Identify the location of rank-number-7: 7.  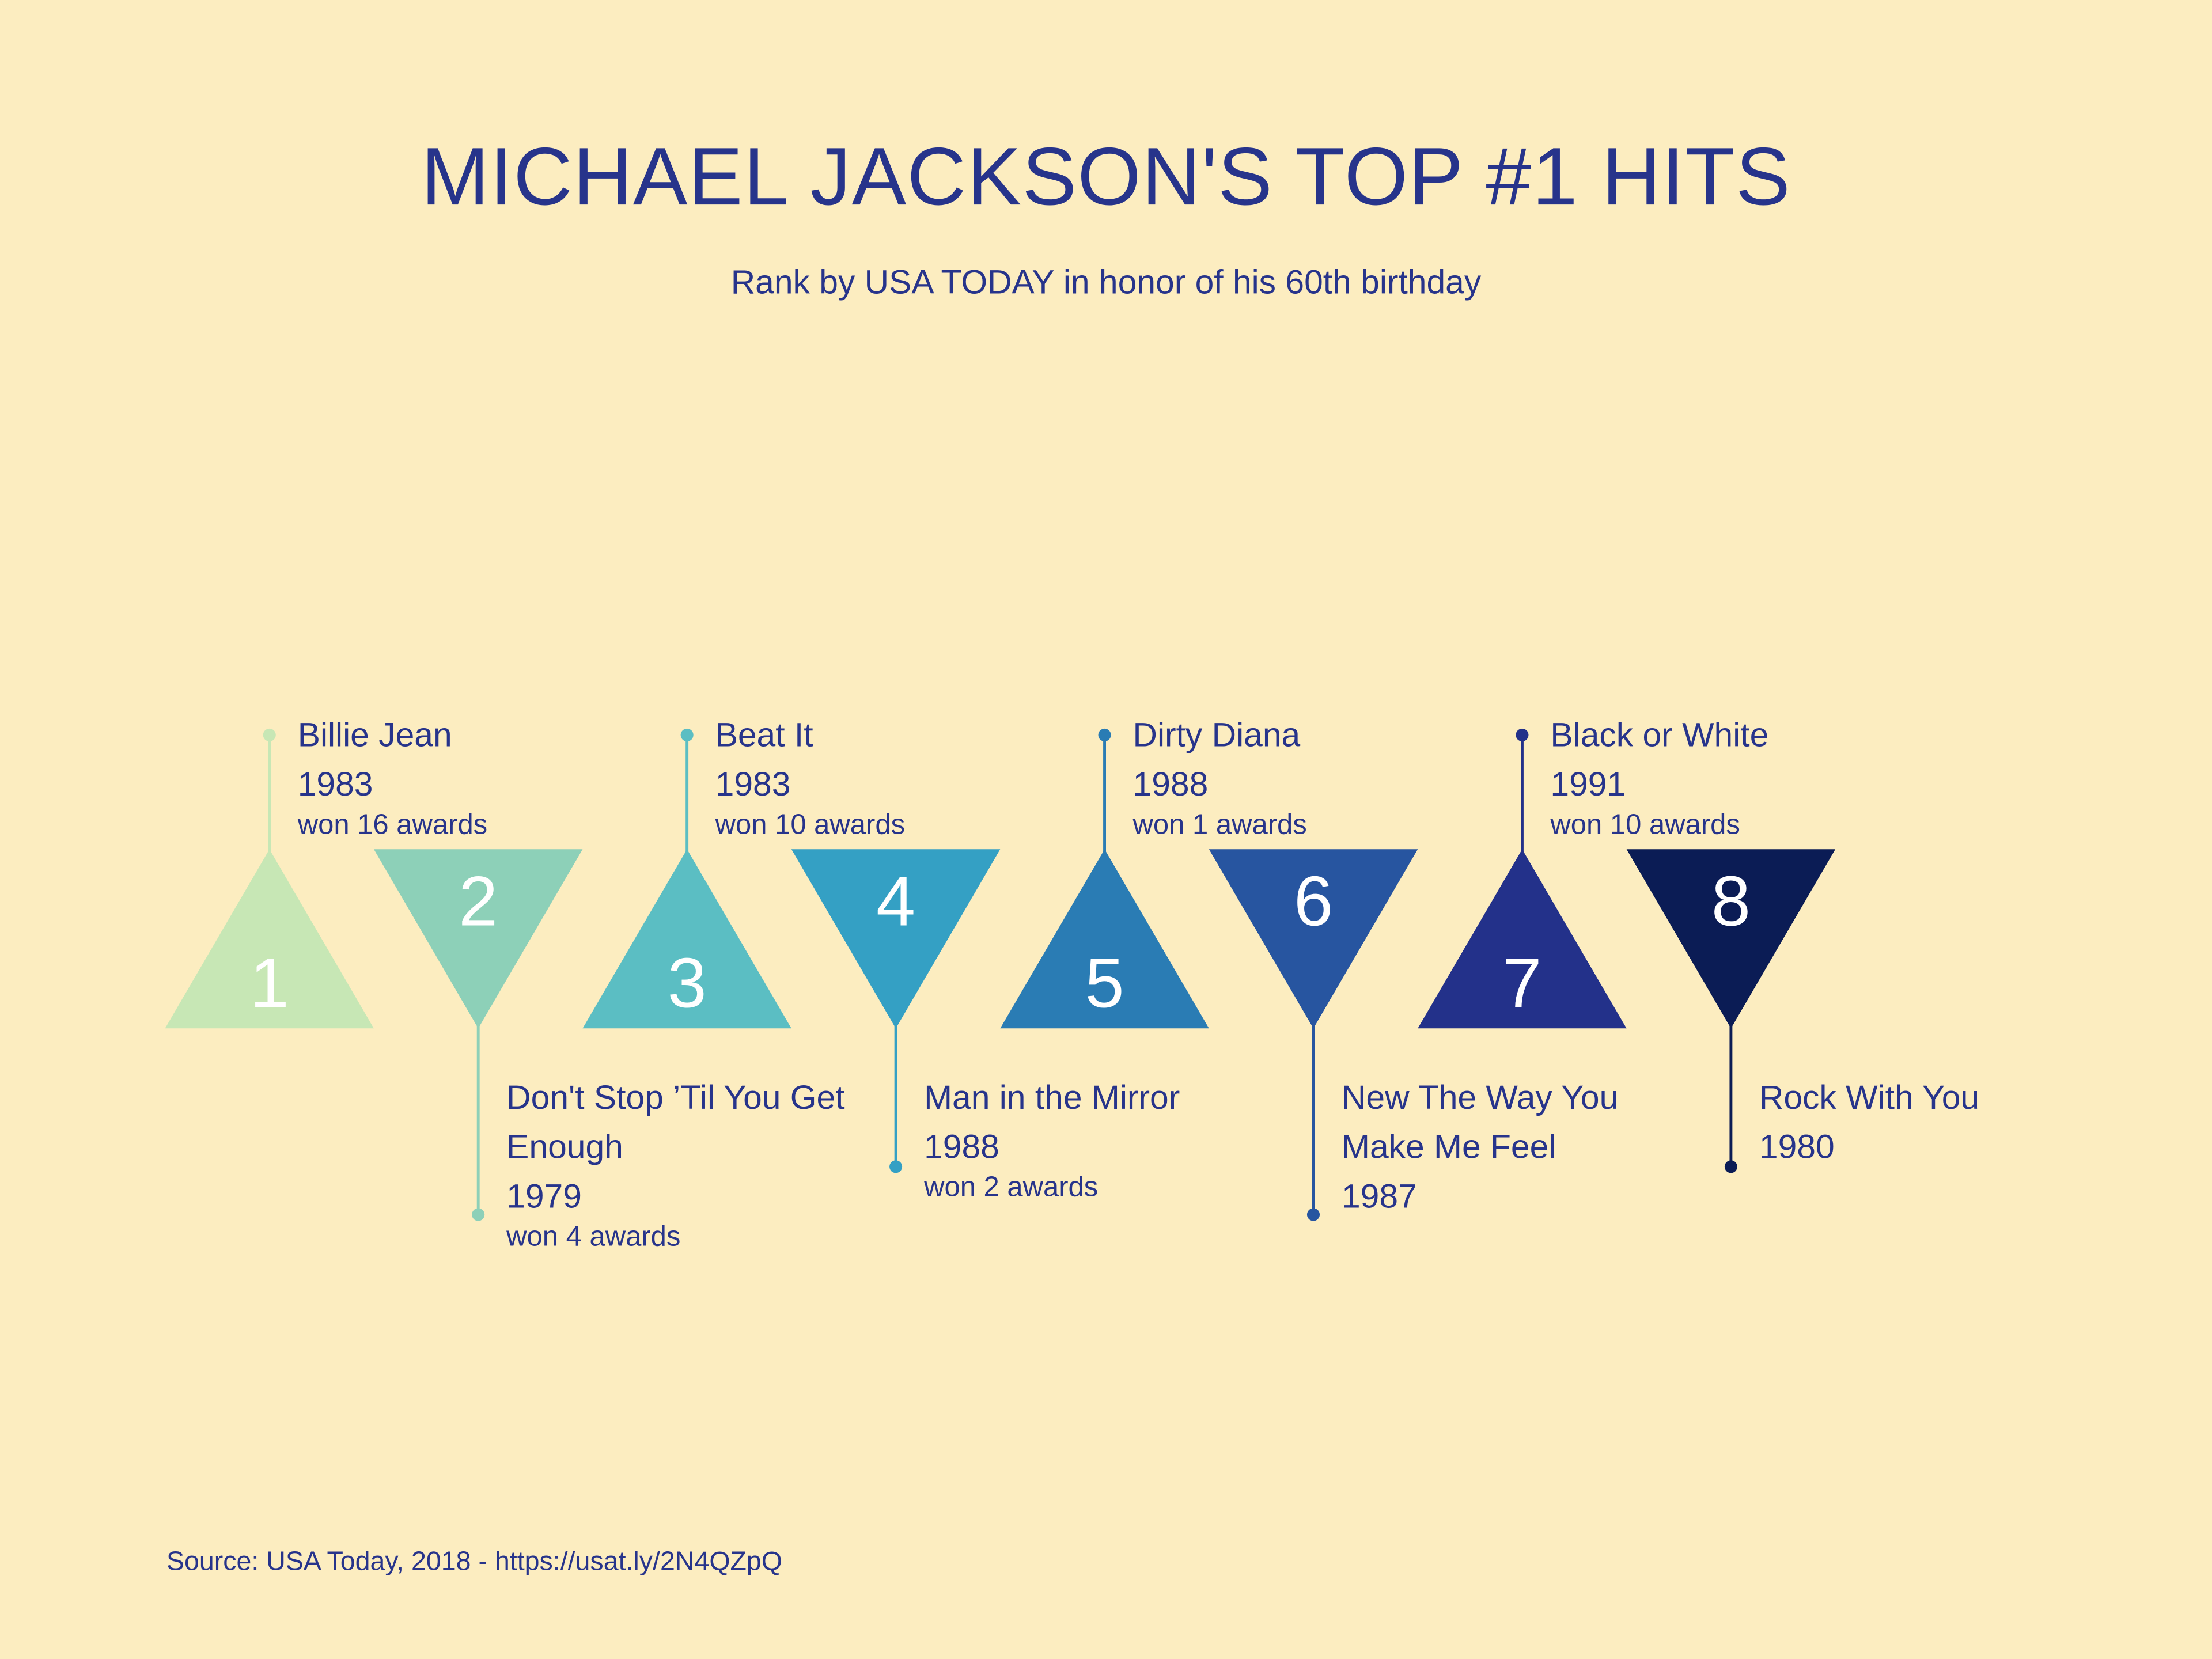
(1521, 983).